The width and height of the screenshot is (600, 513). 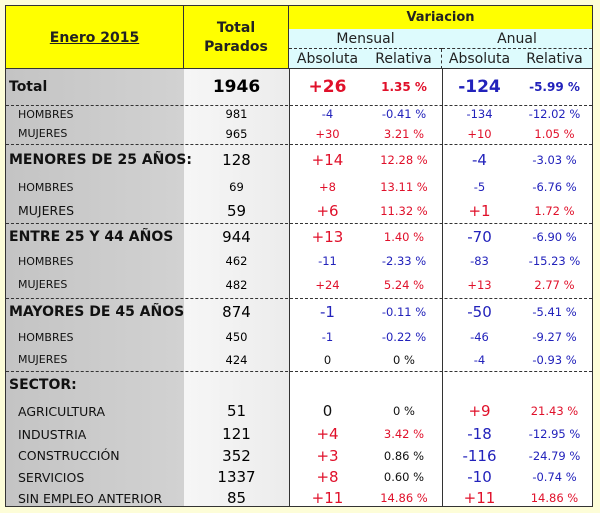 I want to click on row-label: SIN EMPLEO ANTERIOR, so click(x=90, y=498).